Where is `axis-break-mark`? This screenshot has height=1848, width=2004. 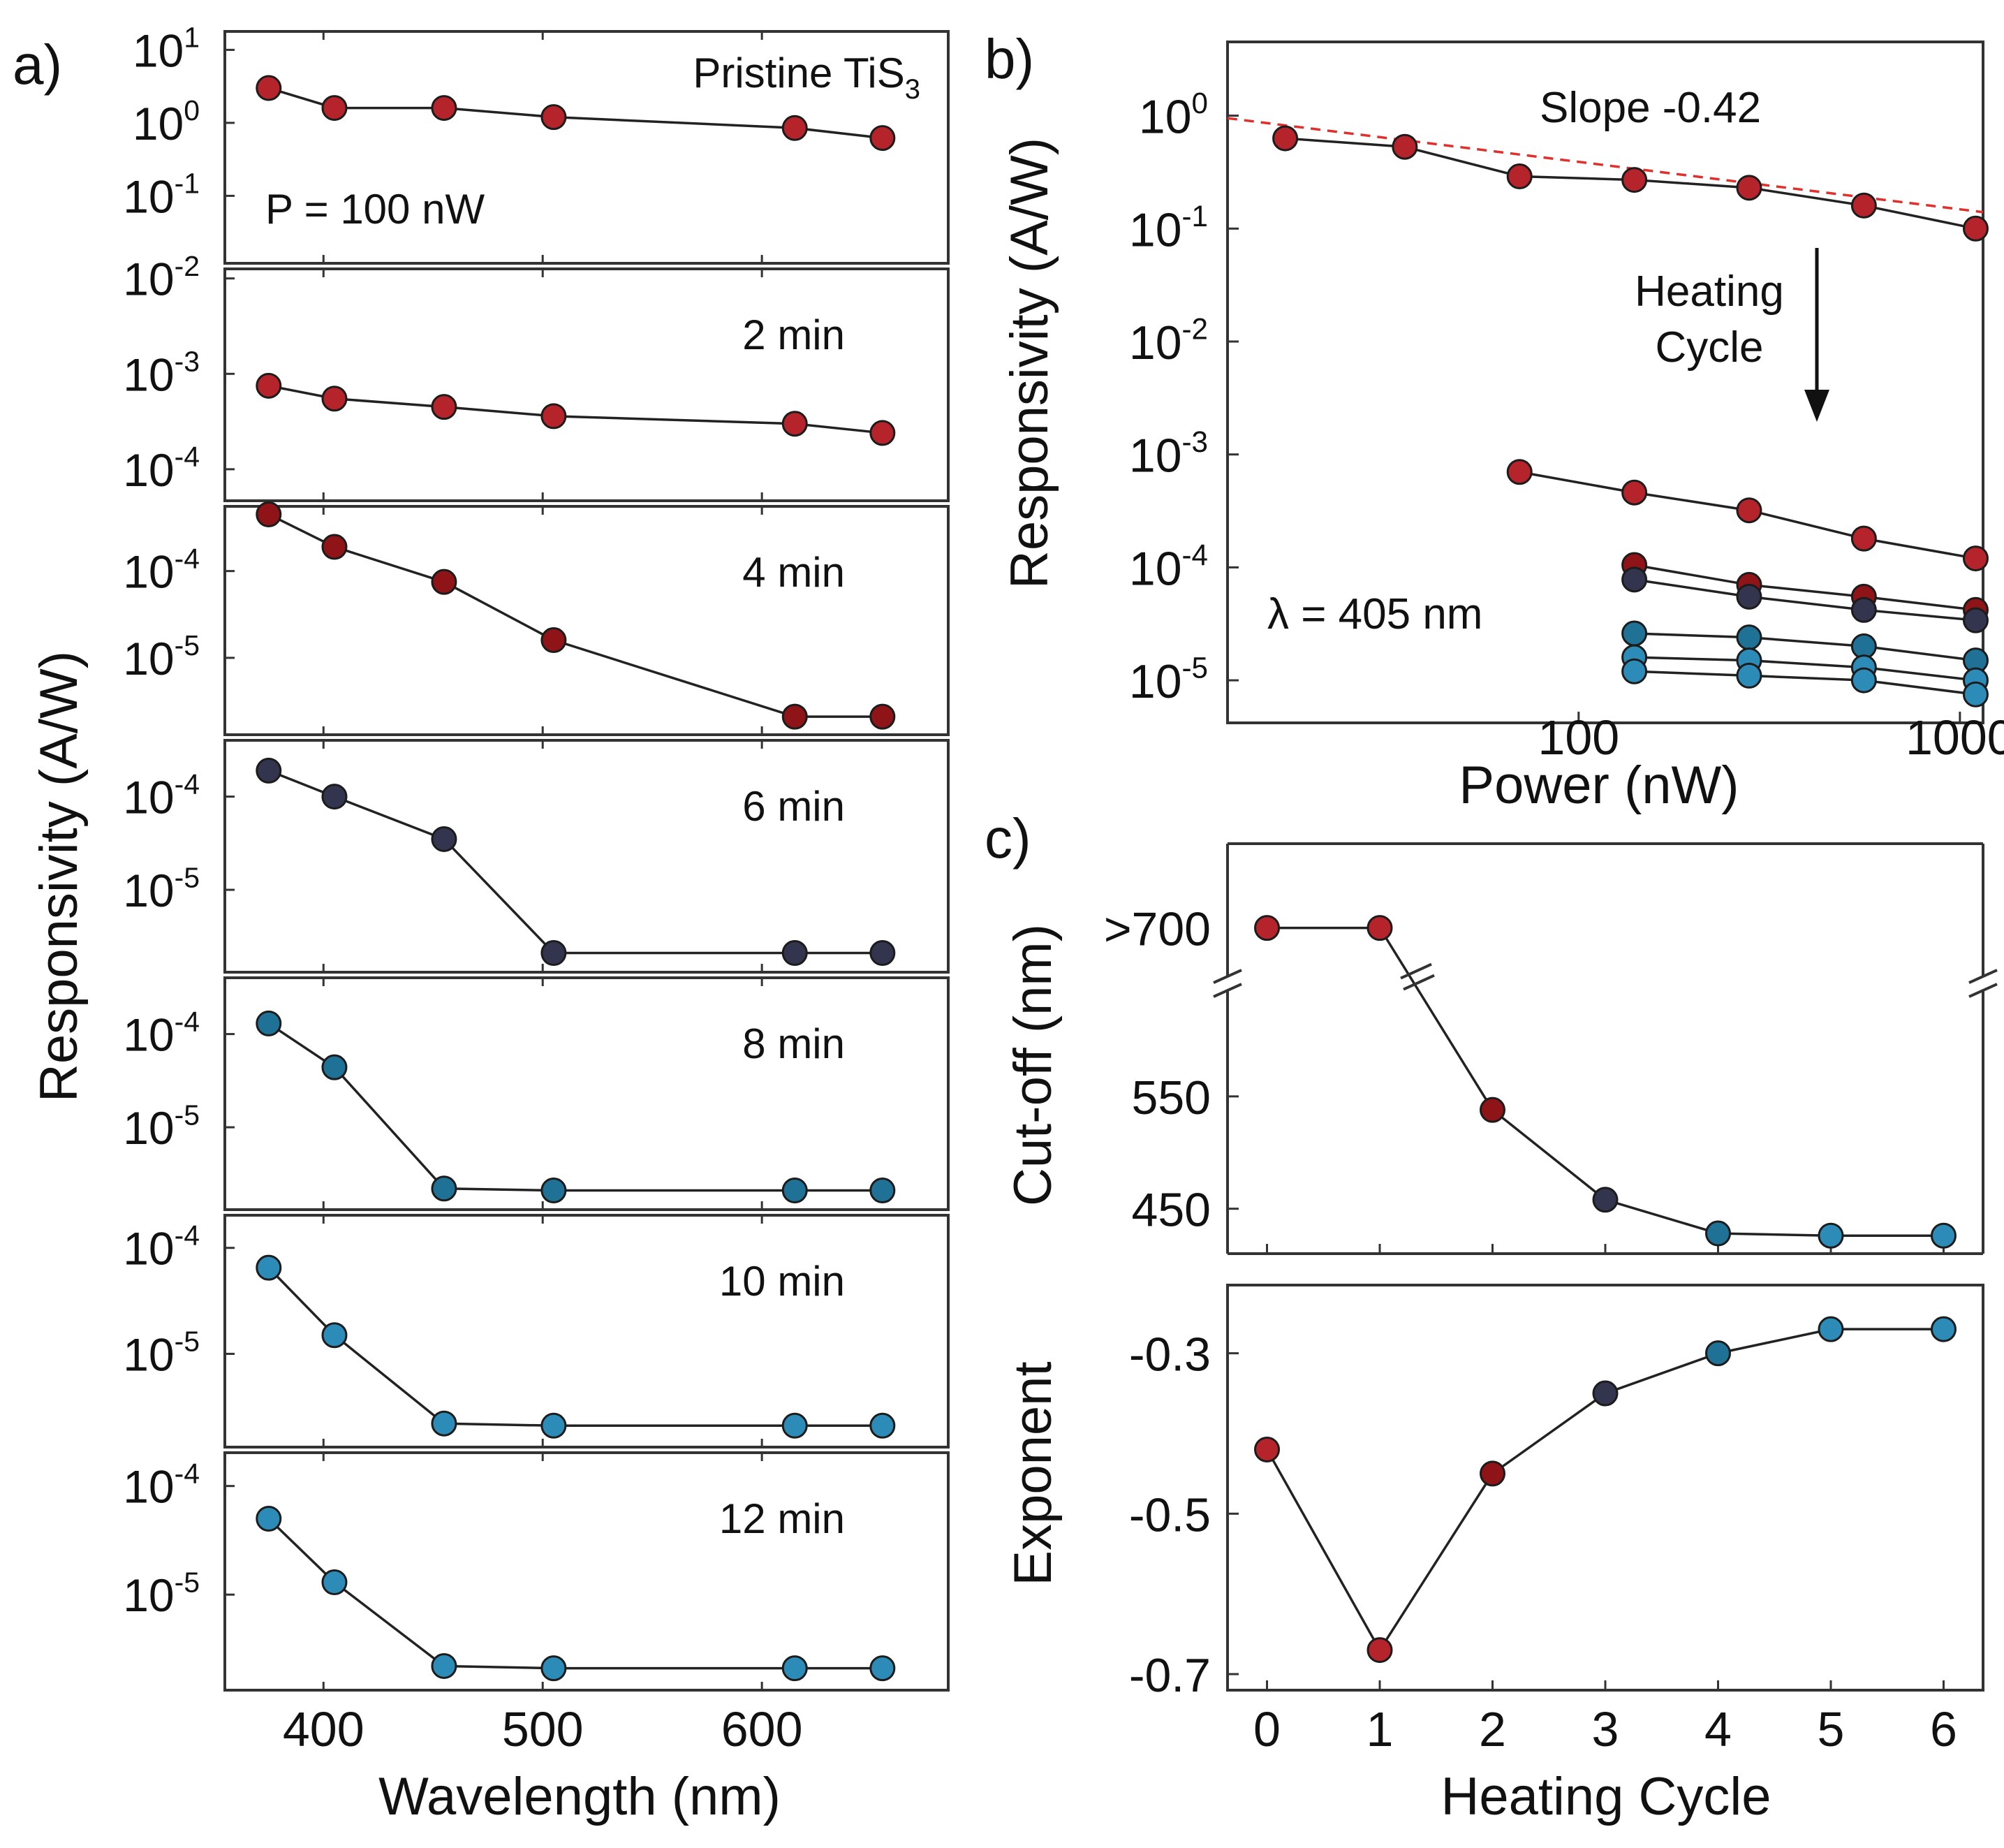
axis-break-mark is located at coordinates (1227, 990).